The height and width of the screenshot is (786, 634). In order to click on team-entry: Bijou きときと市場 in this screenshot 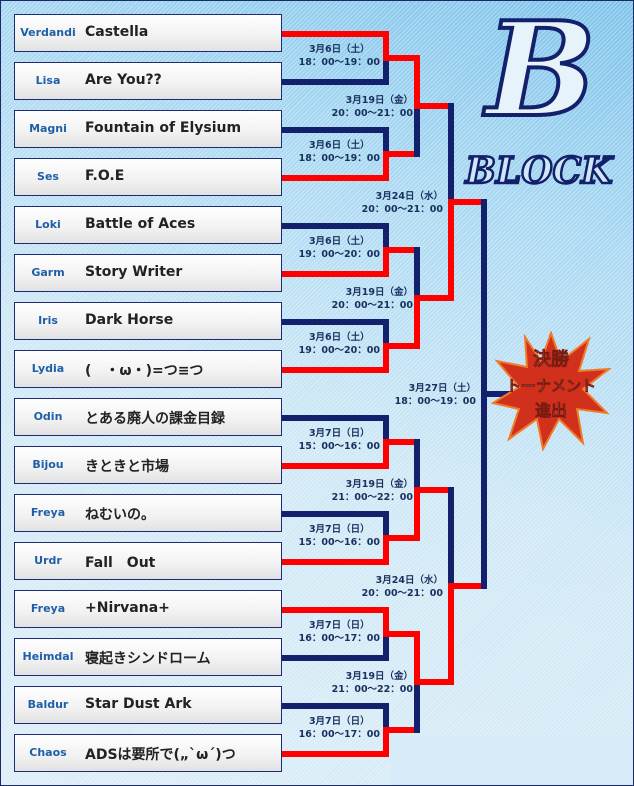, I will do `click(148, 465)`.